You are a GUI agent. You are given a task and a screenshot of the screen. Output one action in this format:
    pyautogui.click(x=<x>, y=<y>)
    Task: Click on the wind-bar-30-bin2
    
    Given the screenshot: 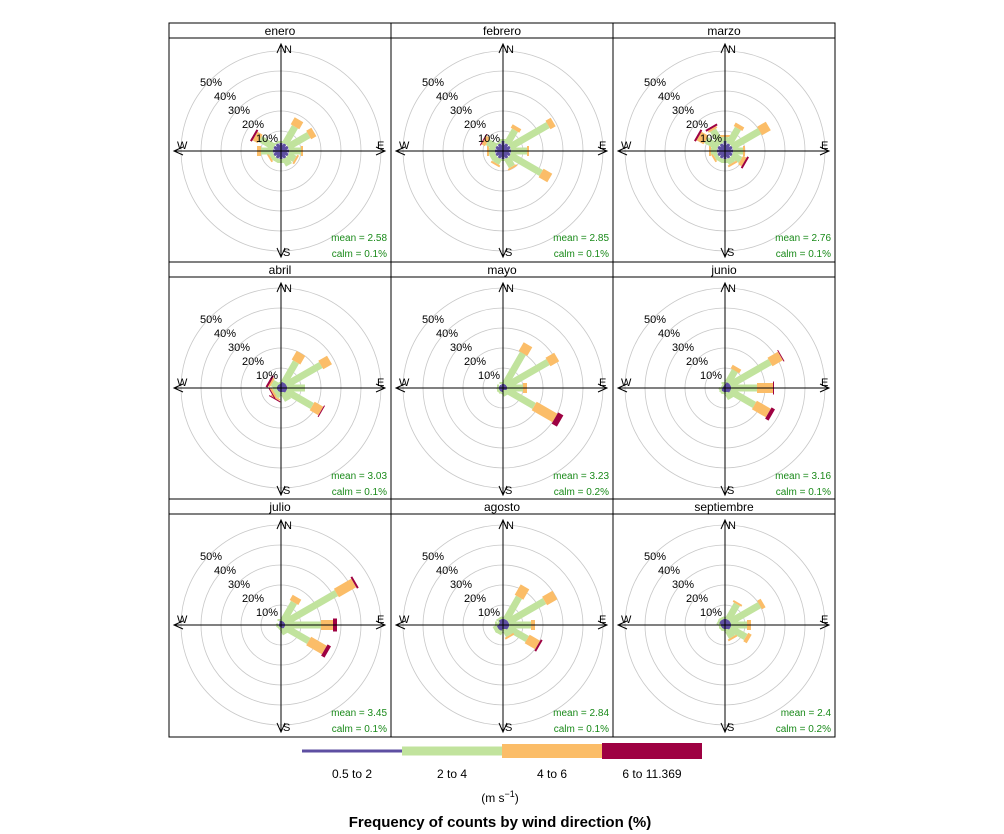 What is the action you would take?
    pyautogui.click(x=512, y=608)
    